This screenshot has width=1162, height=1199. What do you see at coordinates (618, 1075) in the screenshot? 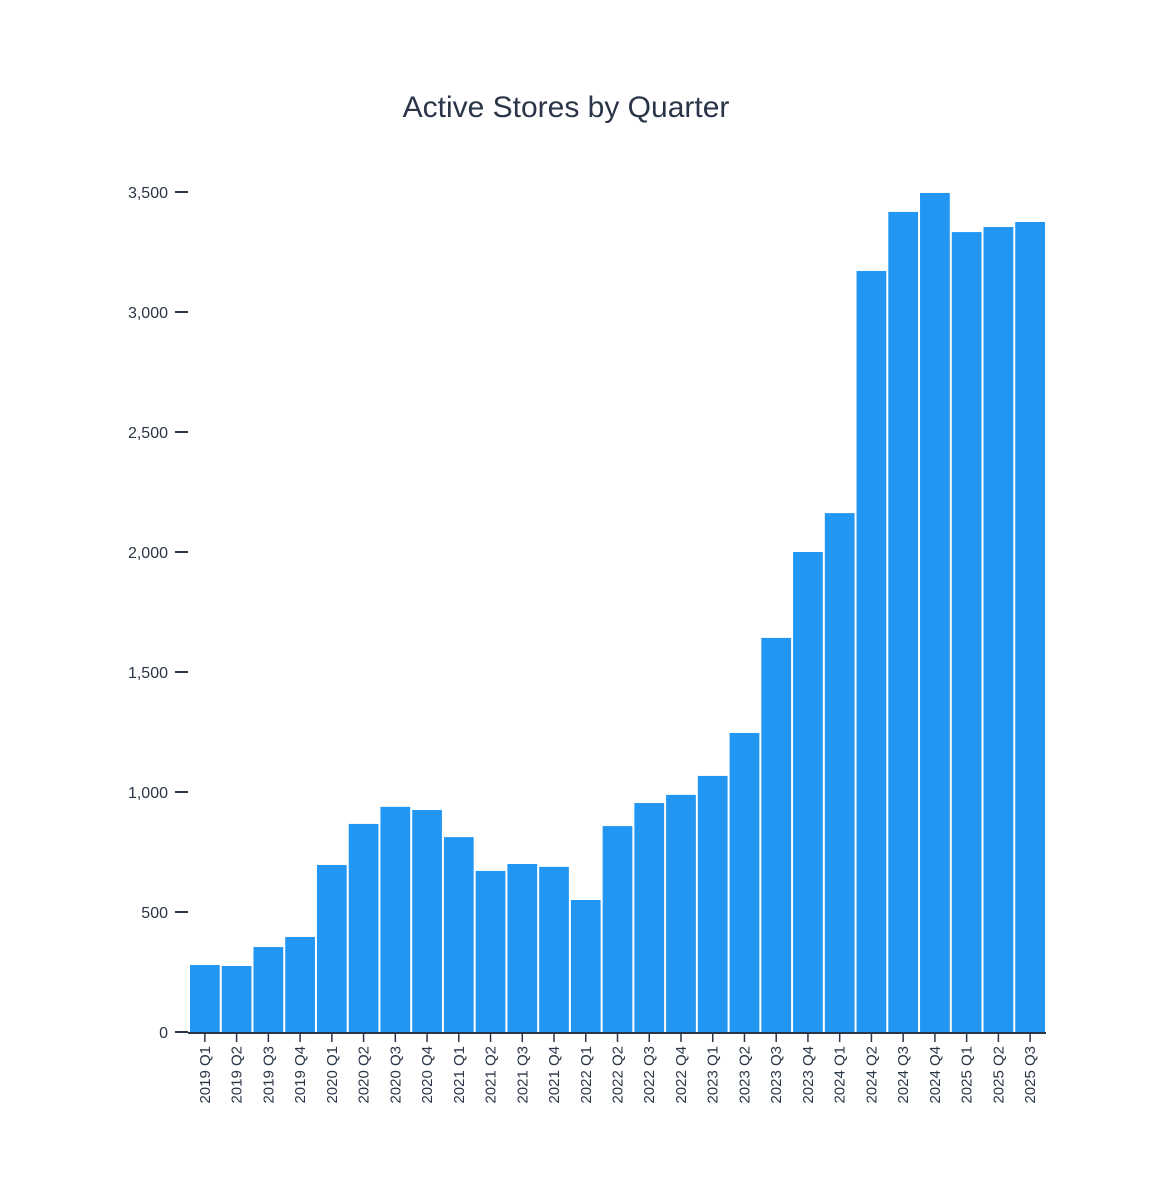
I see `x-tick-label: 2022 Q2` at bounding box center [618, 1075].